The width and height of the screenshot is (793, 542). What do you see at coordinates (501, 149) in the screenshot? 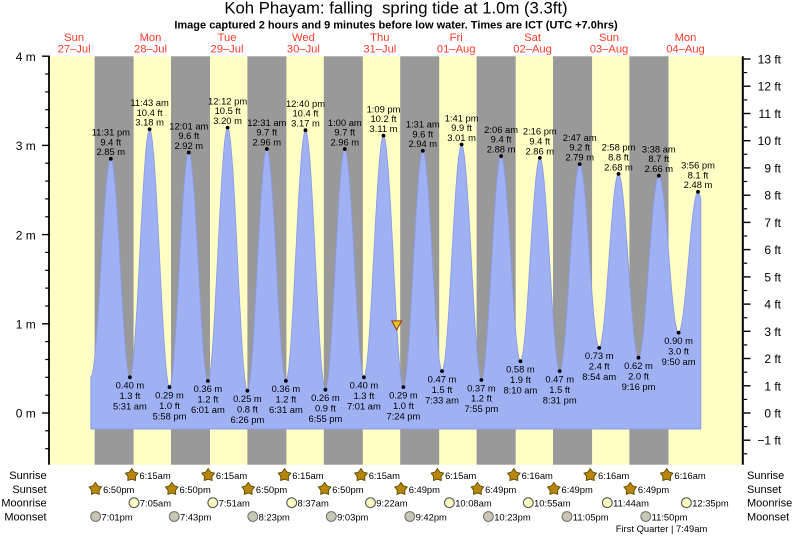
I see `svg-text: 2.88 m` at bounding box center [501, 149].